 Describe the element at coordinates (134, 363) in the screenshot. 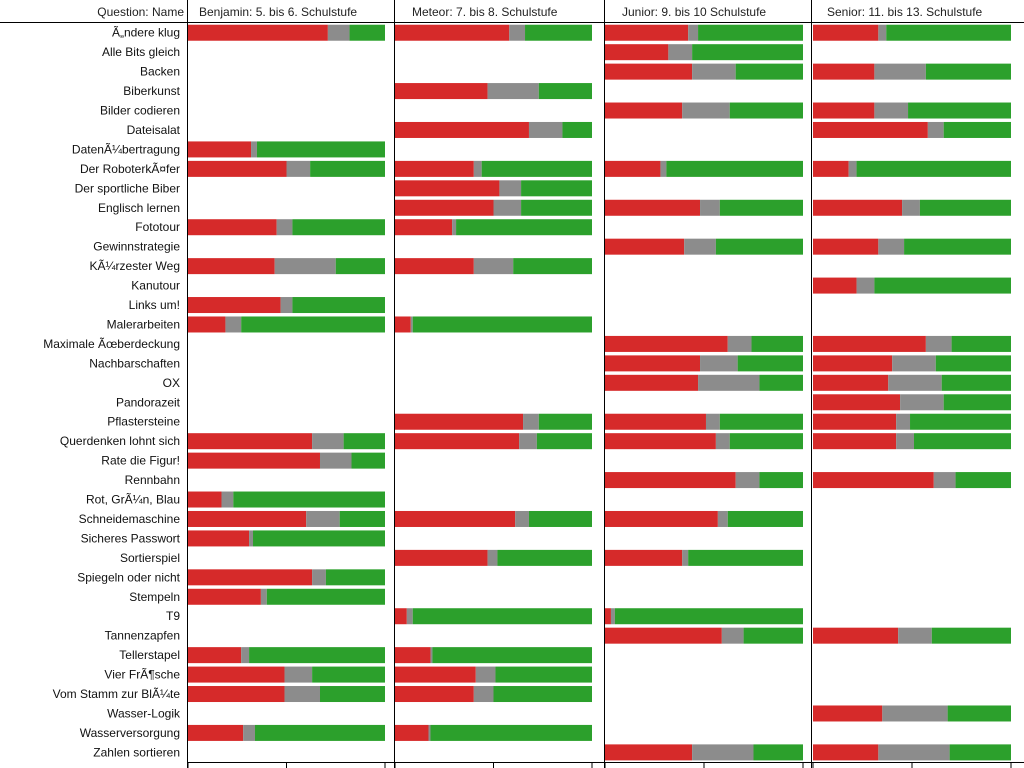

I see `row-label: Nachbarschaften` at that location.